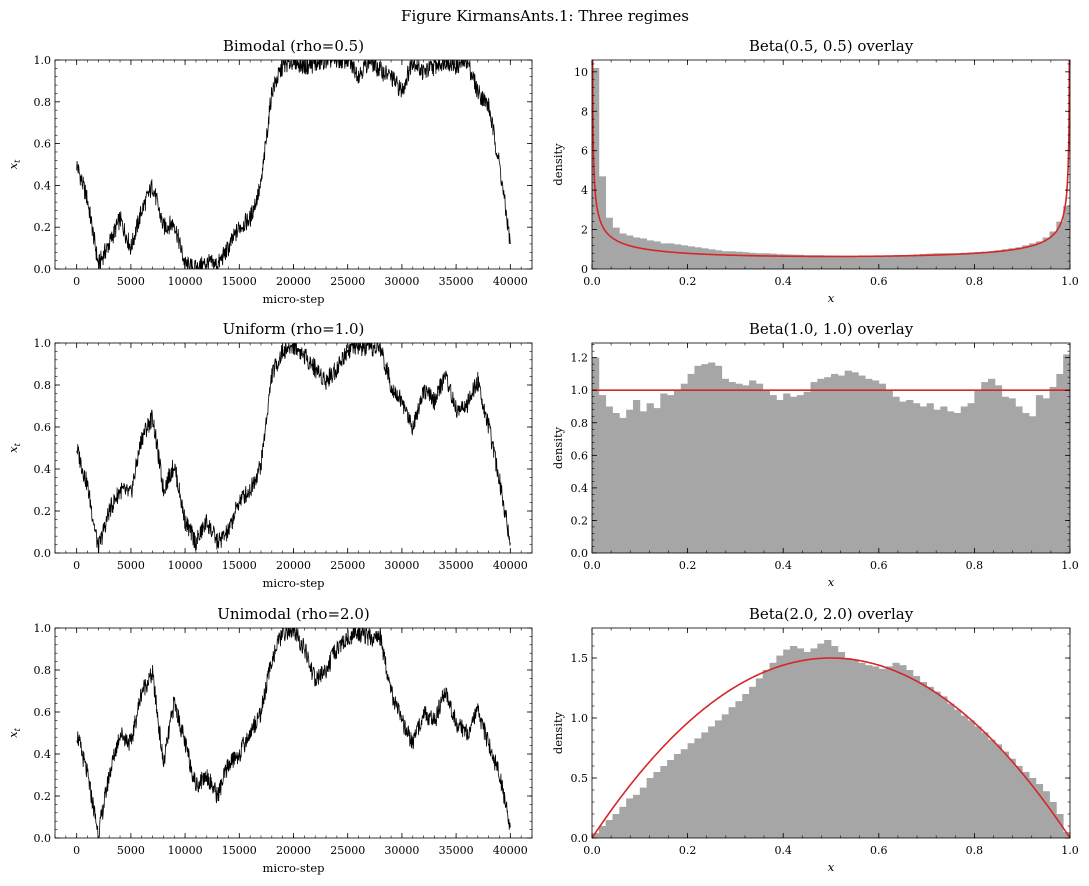 The width and height of the screenshot is (1089, 886). Describe the element at coordinates (831, 46) in the screenshot. I see `panel-title: Beta(0.5, 0.5) overlay` at that location.